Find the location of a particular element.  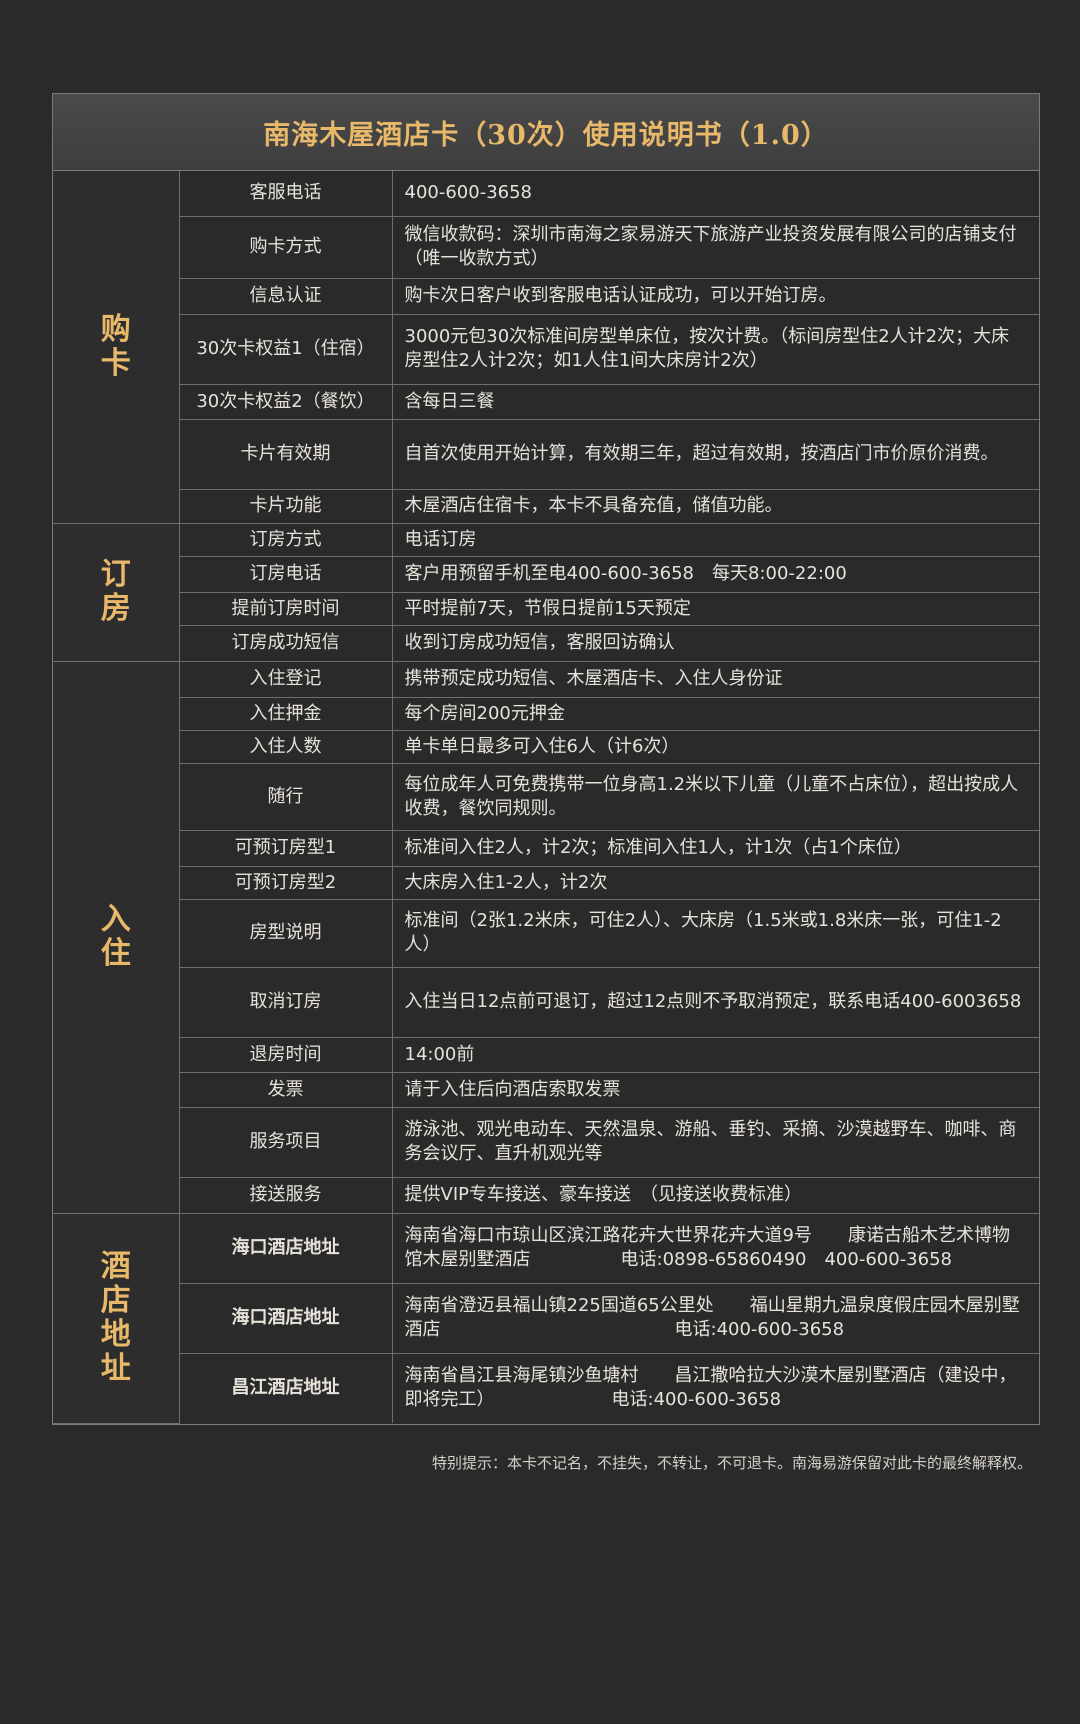

row-value: 400-600-3658 is located at coordinates (715, 194).